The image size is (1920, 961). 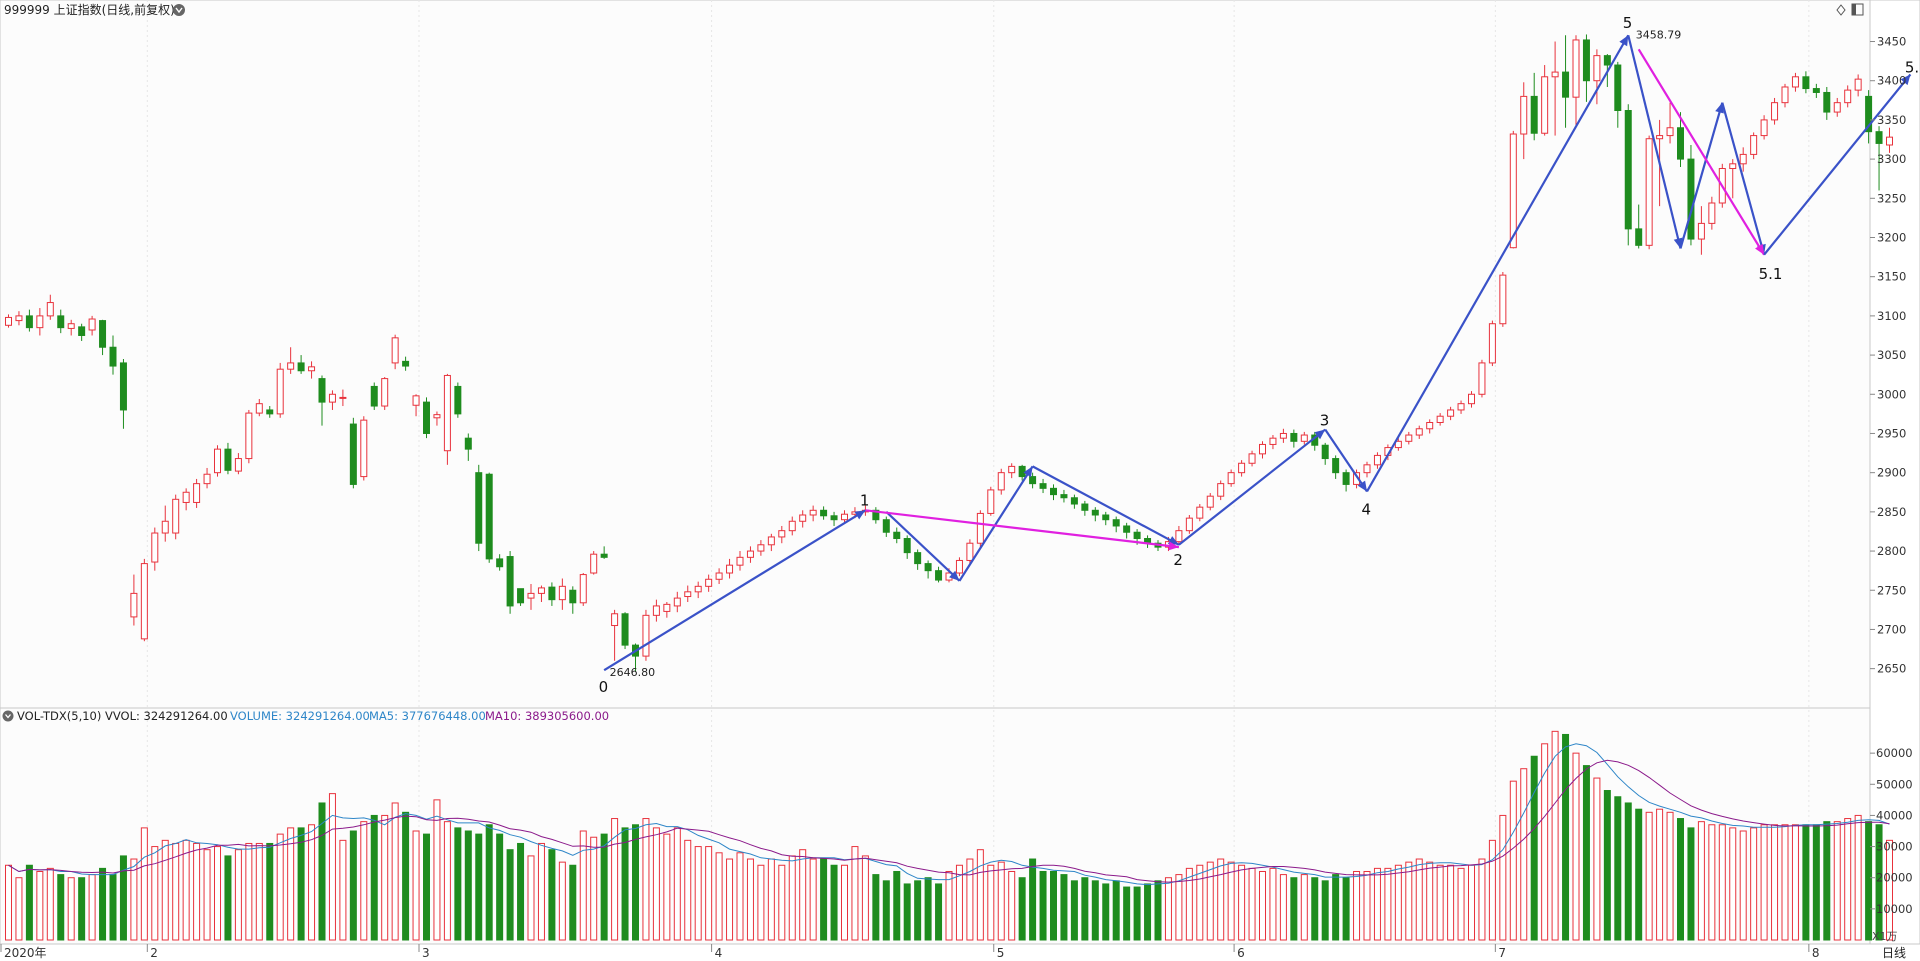 What do you see at coordinates (1891, 590) in the screenshot?
I see `price-tick-label: 2750` at bounding box center [1891, 590].